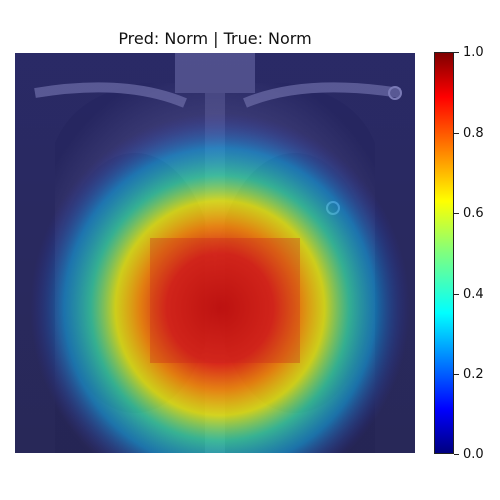 The height and width of the screenshot is (500, 500). What do you see at coordinates (473, 213) in the screenshot?
I see `colorbar-tick-label: 0.6` at bounding box center [473, 213].